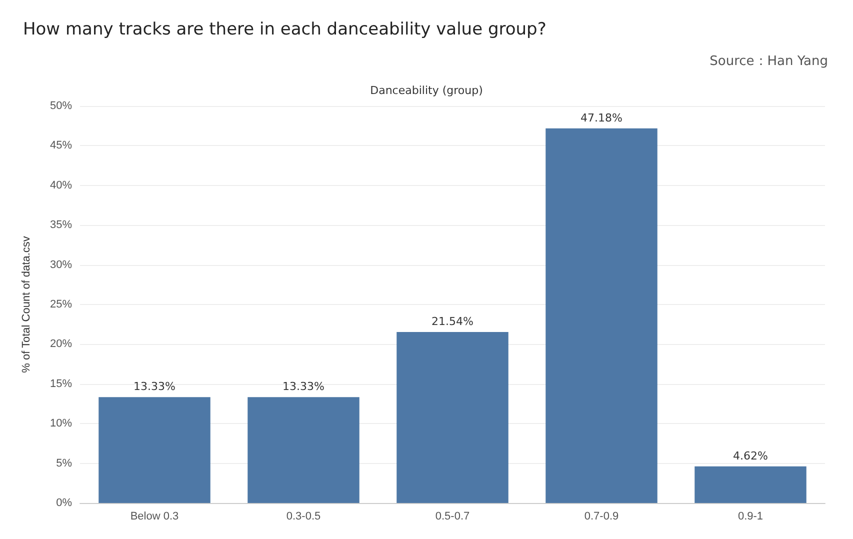 This screenshot has height=539, width=853. What do you see at coordinates (61, 225) in the screenshot?
I see `y-tick-label: 35%` at bounding box center [61, 225].